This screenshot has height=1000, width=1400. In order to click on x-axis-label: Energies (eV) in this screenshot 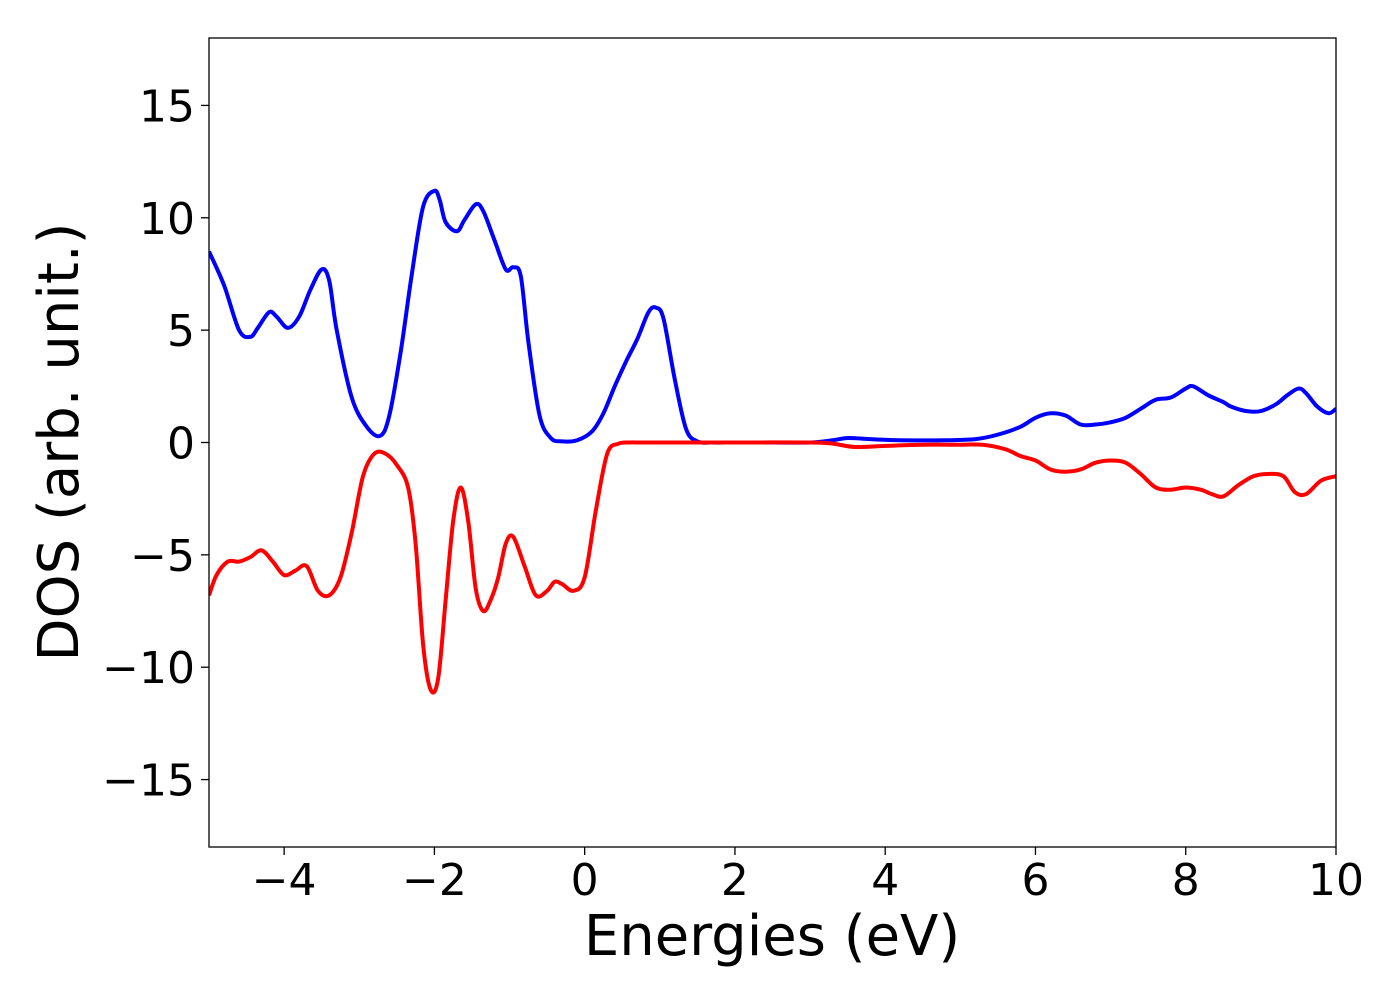, I will do `click(772, 936)`.